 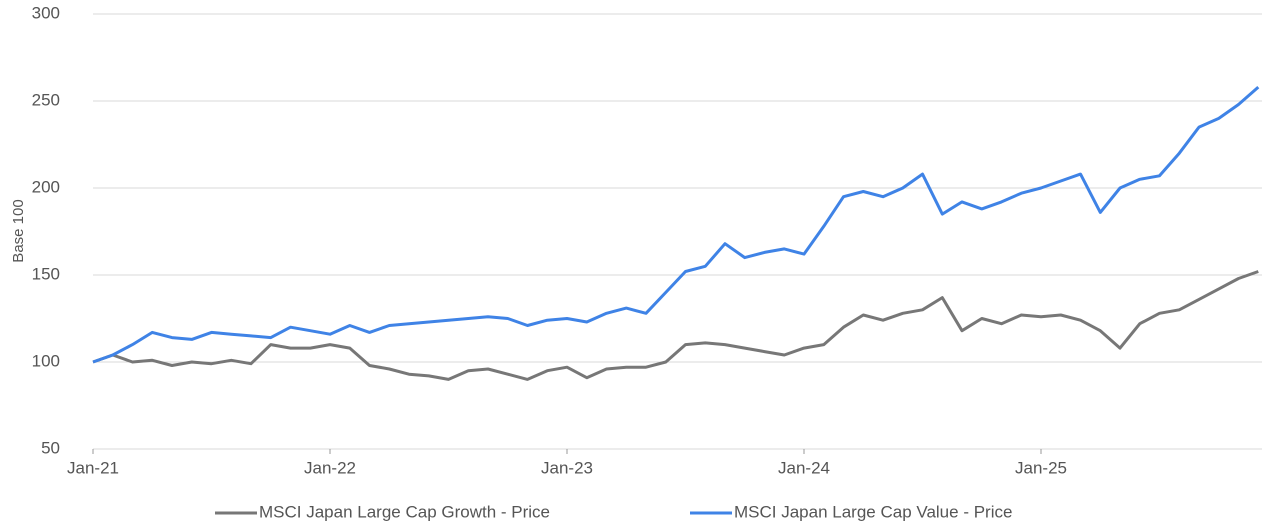 What do you see at coordinates (330, 467) in the screenshot?
I see `x-tick-label: Jan-22` at bounding box center [330, 467].